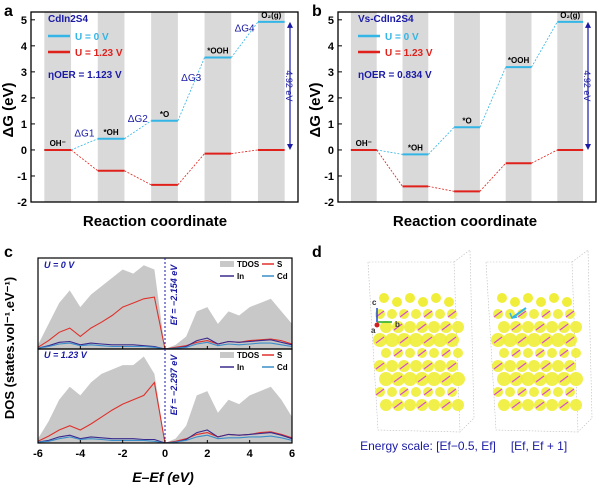 The width and height of the screenshot is (600, 486). What do you see at coordinates (164, 114) in the screenshot?
I see `panel-a-state-label: *O` at bounding box center [164, 114].